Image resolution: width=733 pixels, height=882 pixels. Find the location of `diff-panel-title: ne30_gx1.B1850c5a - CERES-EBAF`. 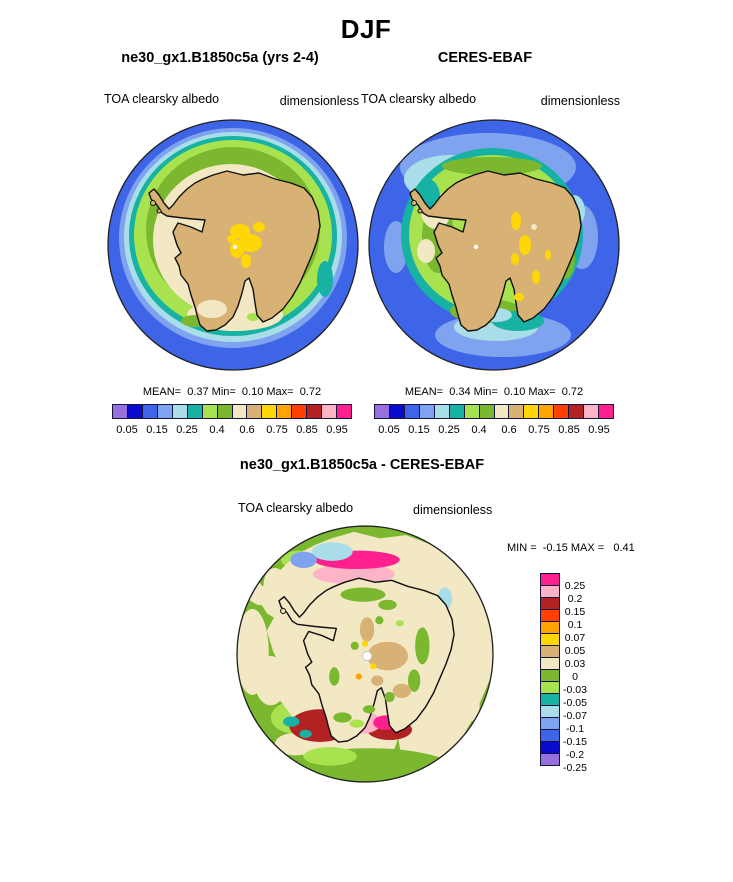

diff-panel-title: ne30_gx1.B1850c5a - CERES-EBAF is located at coordinates (362, 465).